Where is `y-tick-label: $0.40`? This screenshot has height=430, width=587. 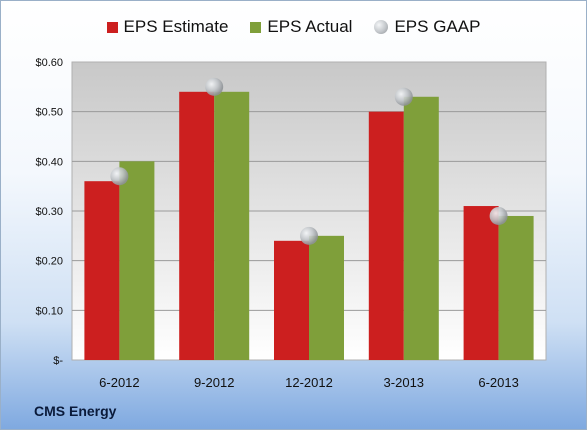 y-tick-label: $0.40 is located at coordinates (49, 162).